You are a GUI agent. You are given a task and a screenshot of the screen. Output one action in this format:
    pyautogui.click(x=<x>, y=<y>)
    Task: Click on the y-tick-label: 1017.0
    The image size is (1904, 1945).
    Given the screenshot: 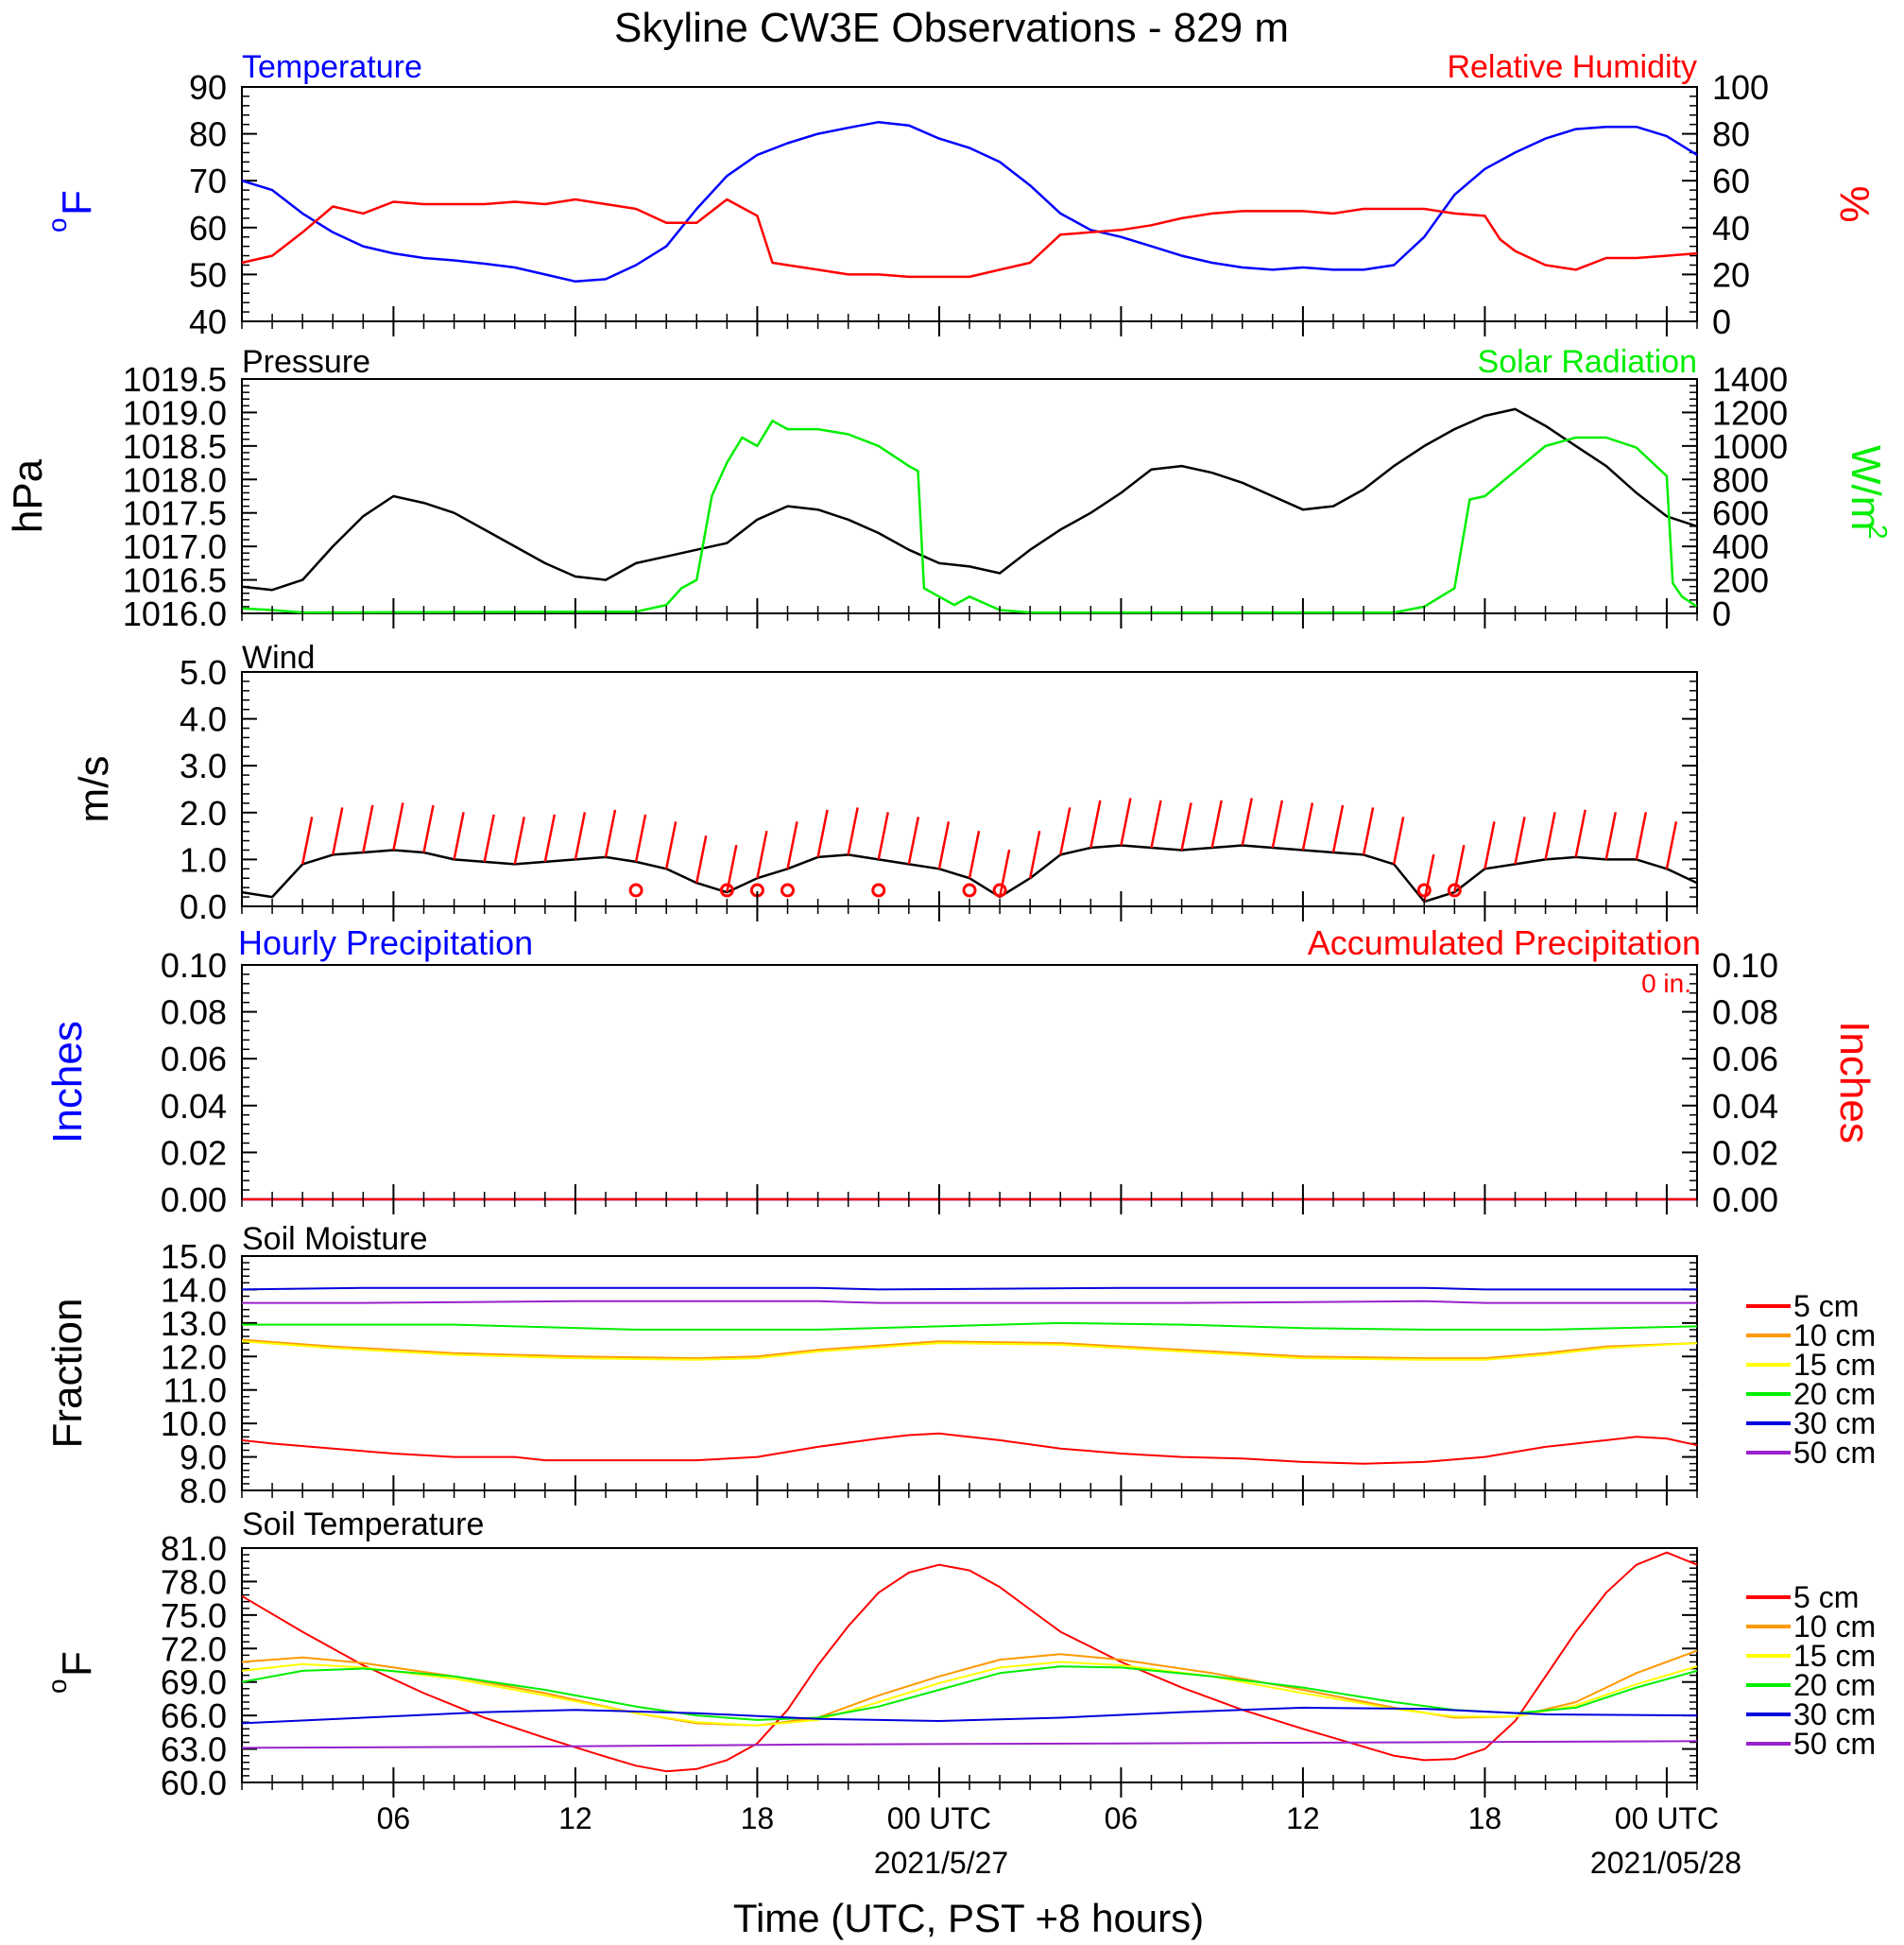 What is the action you would take?
    pyautogui.click(x=175, y=546)
    